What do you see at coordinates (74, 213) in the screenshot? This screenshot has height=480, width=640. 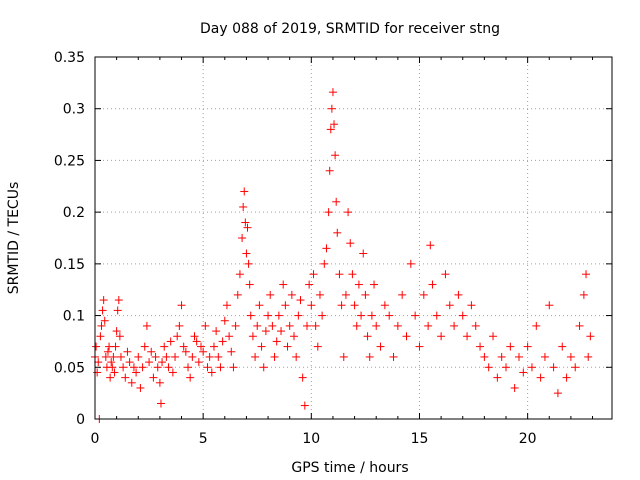 I see `y-tick-label: 0.2` at bounding box center [74, 213].